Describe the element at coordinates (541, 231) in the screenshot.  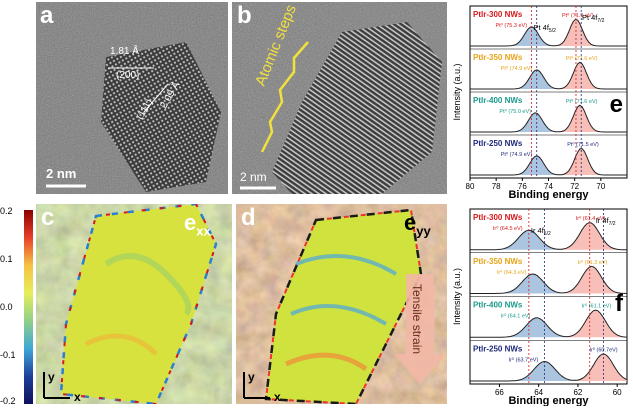
I see `orbital-label-left: Ir 4f5/2` at that location.